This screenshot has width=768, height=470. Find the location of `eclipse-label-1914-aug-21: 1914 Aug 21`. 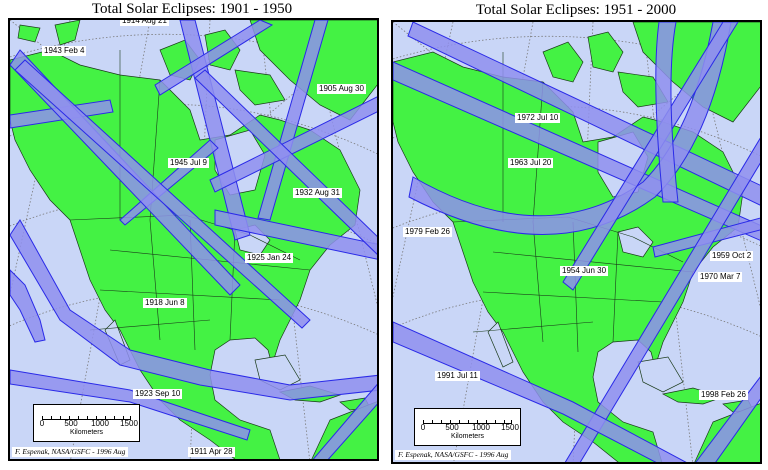

eclipse-label-1914-aug-21: 1914 Aug 21 is located at coordinates (144, 22).